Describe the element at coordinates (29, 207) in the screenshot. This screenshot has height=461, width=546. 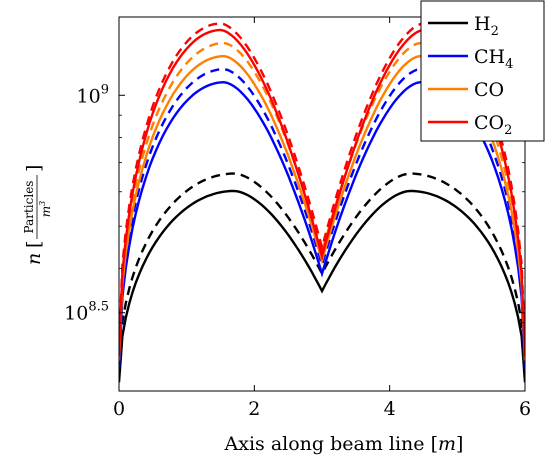
I see `y-axis-numerator: Particles` at that location.